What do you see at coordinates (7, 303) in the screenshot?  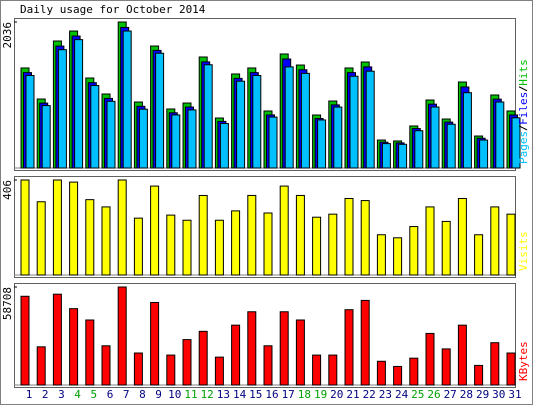 I see `y-tick-label: 58708` at bounding box center [7, 303].